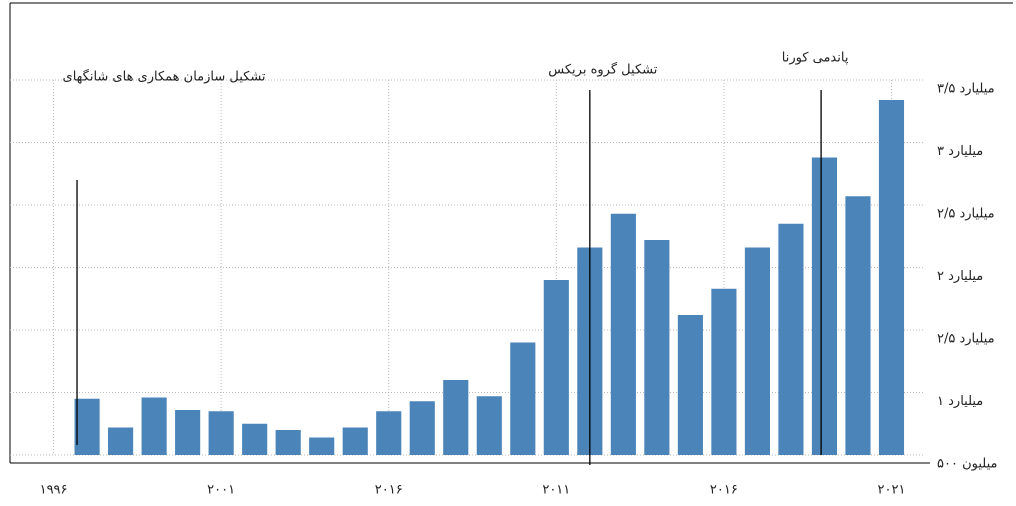 The width and height of the screenshot is (1016, 506). Describe the element at coordinates (967, 464) in the screenshot. I see `y-tick-label: ۵۰۰ میلیون` at that location.